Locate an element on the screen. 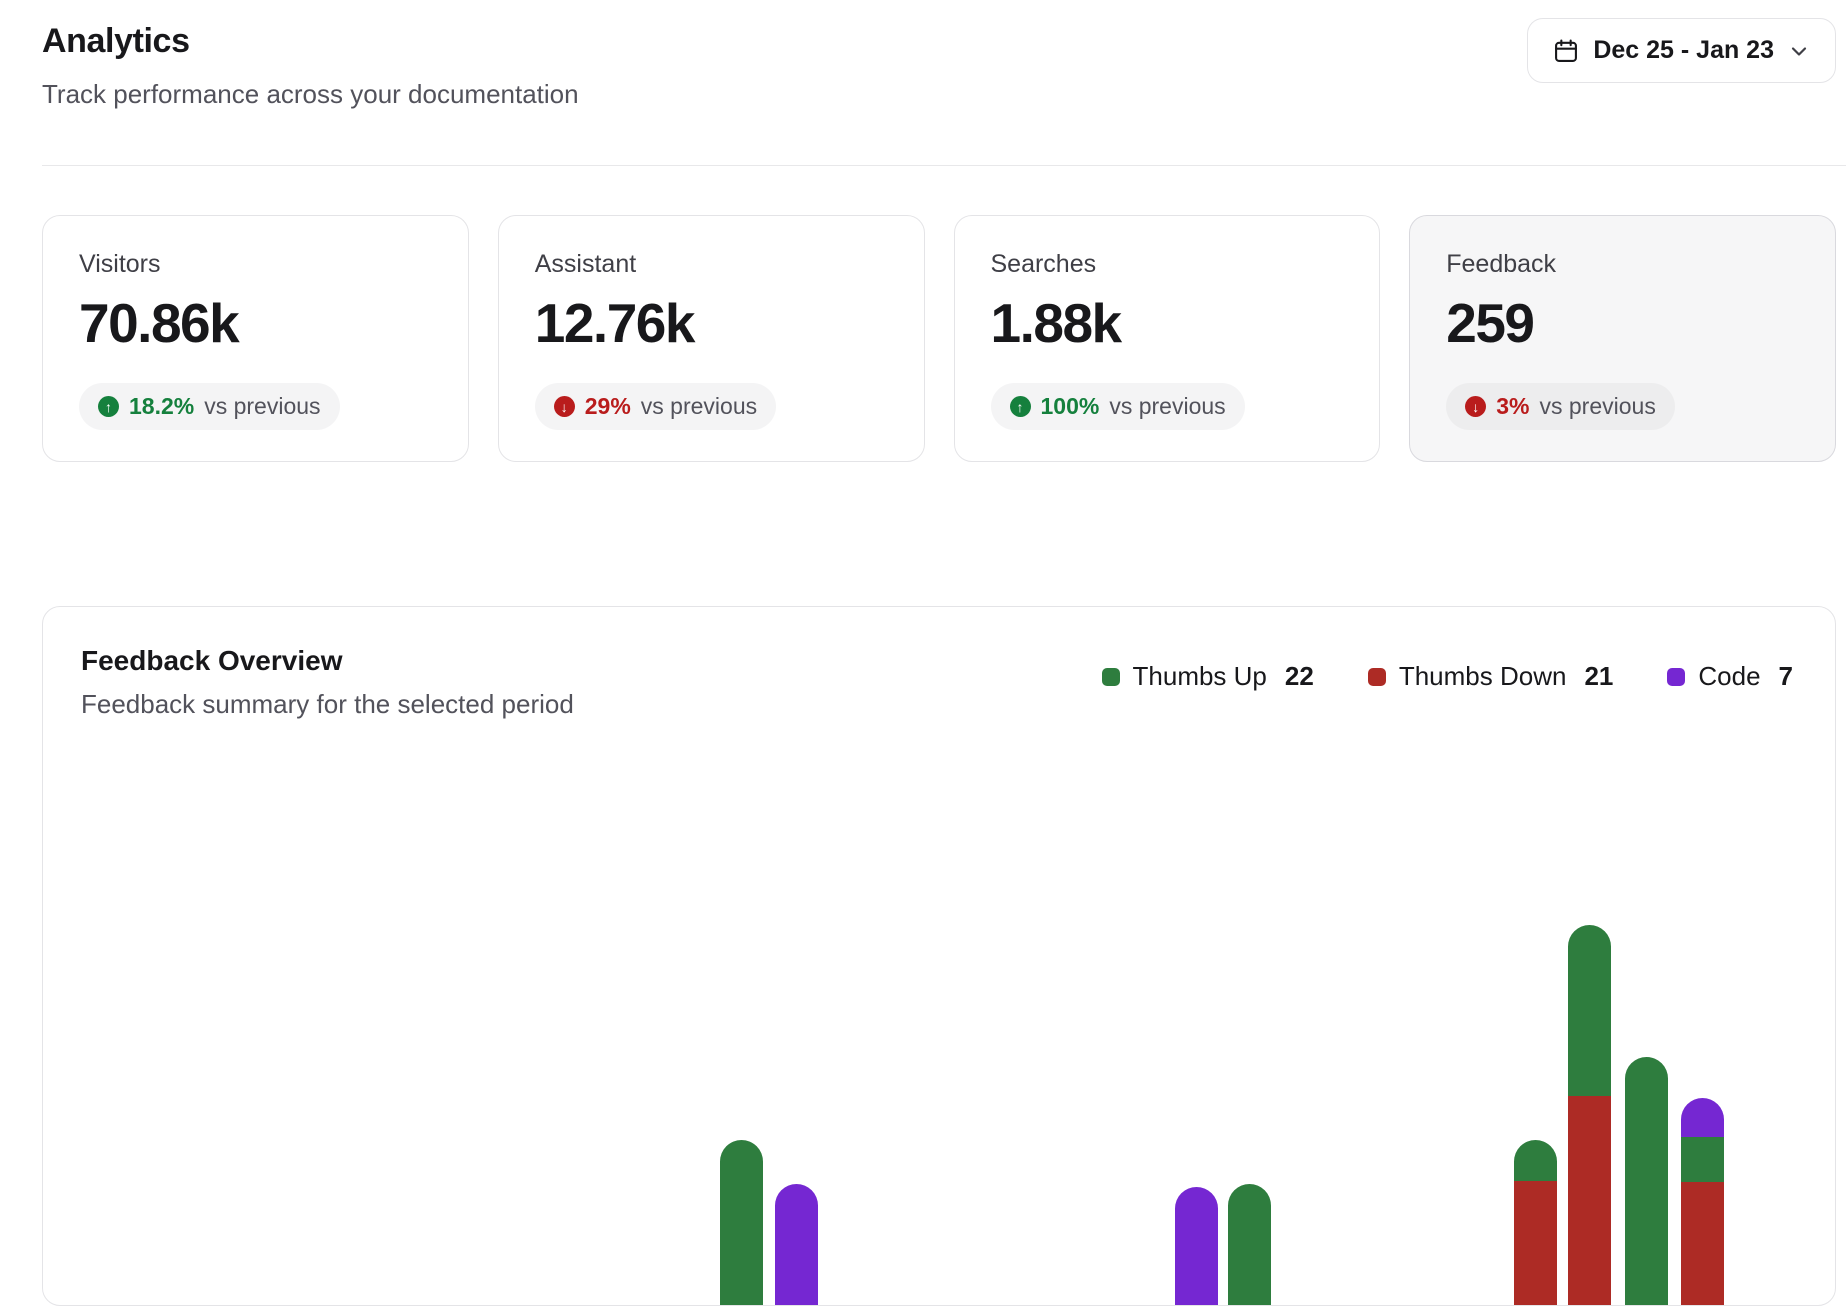 The image size is (1846, 1306). stat-card-feedback: Feedback 259 3% vs previous is located at coordinates (1622, 338).